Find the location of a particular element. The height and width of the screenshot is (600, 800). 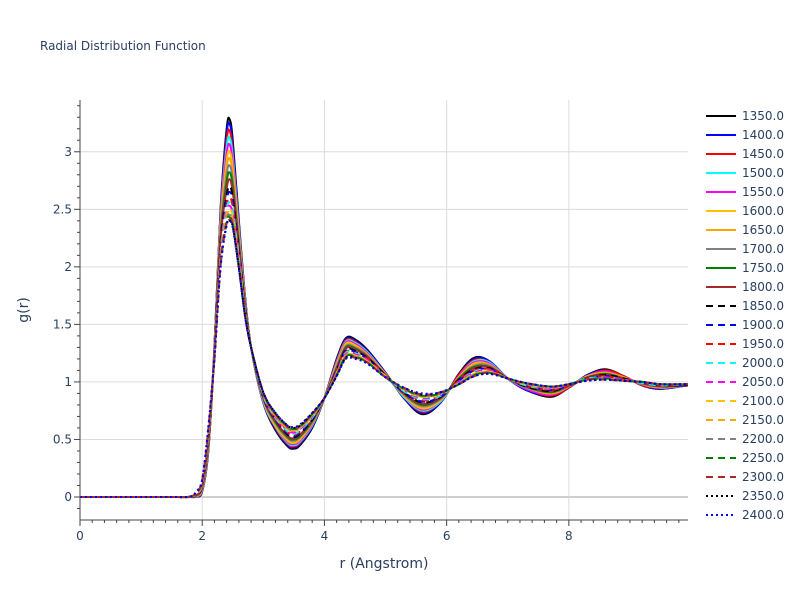

x-tick-label: 0 is located at coordinates (80, 536).